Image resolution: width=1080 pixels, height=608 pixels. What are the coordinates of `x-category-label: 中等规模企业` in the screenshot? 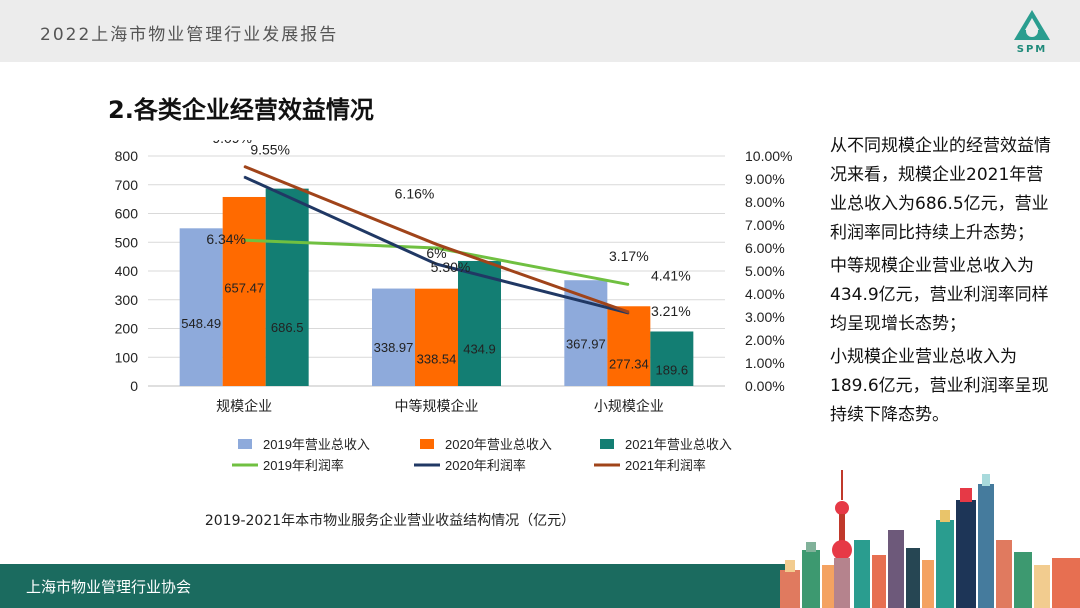 It's located at (437, 406).